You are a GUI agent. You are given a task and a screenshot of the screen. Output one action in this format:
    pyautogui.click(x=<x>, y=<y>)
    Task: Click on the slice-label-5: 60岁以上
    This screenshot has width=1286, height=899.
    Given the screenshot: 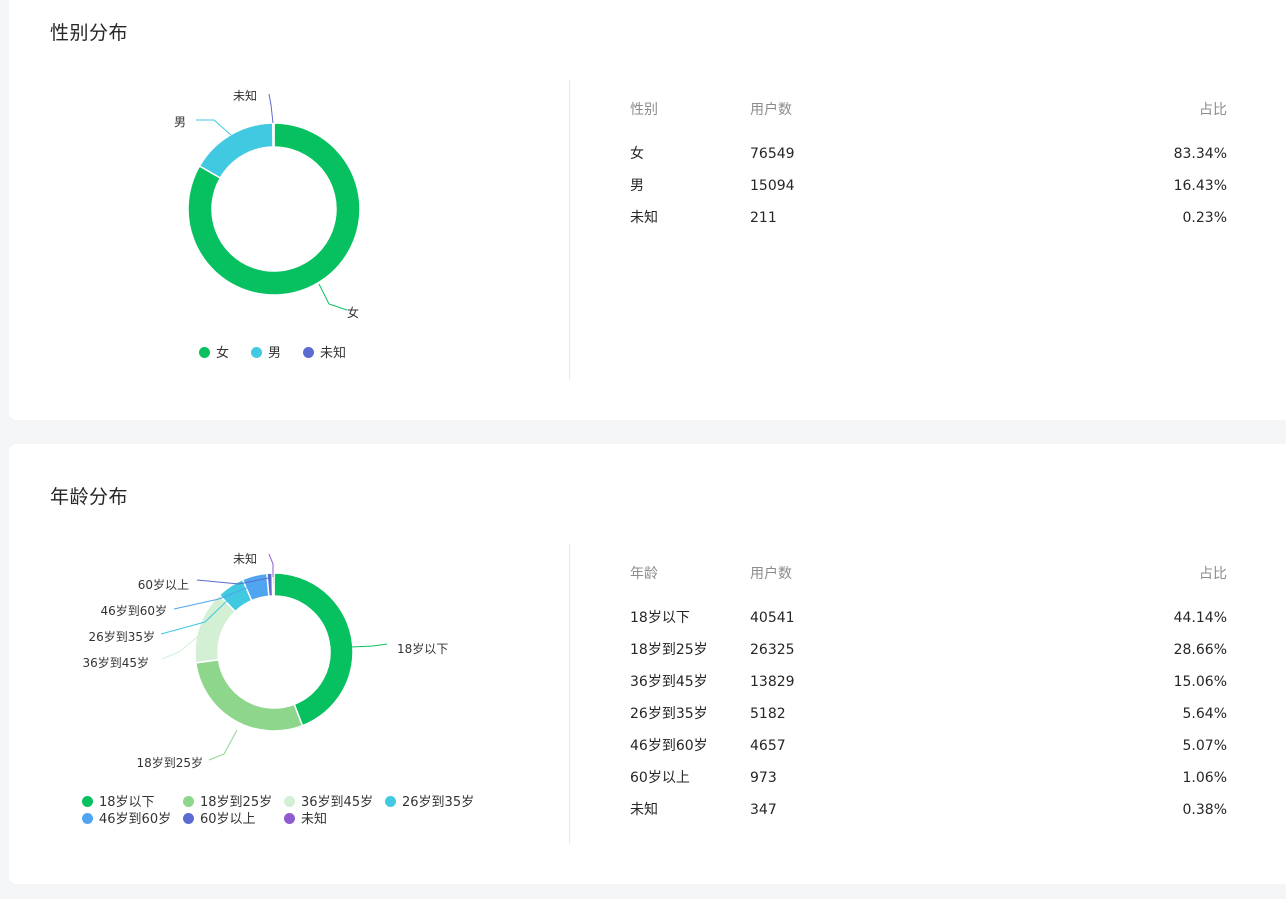 What is the action you would take?
    pyautogui.click(x=163, y=584)
    